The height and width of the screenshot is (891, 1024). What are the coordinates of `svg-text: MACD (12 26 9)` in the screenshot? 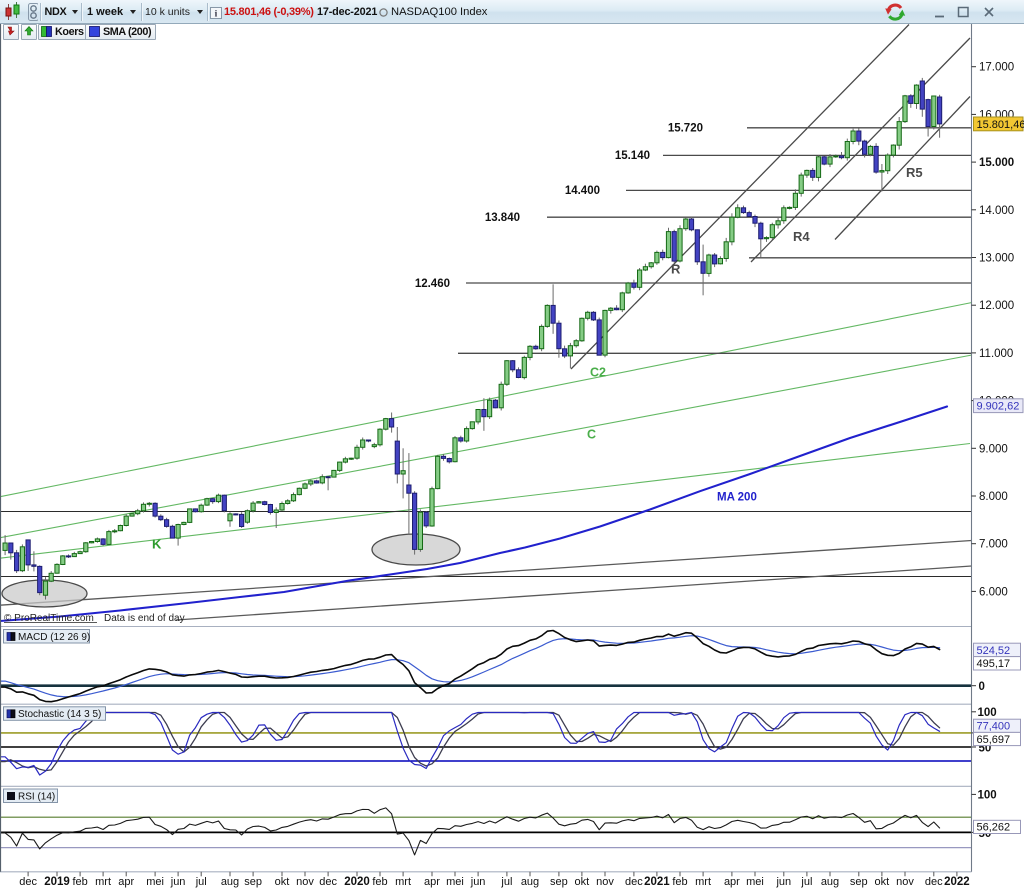 It's located at (54, 637).